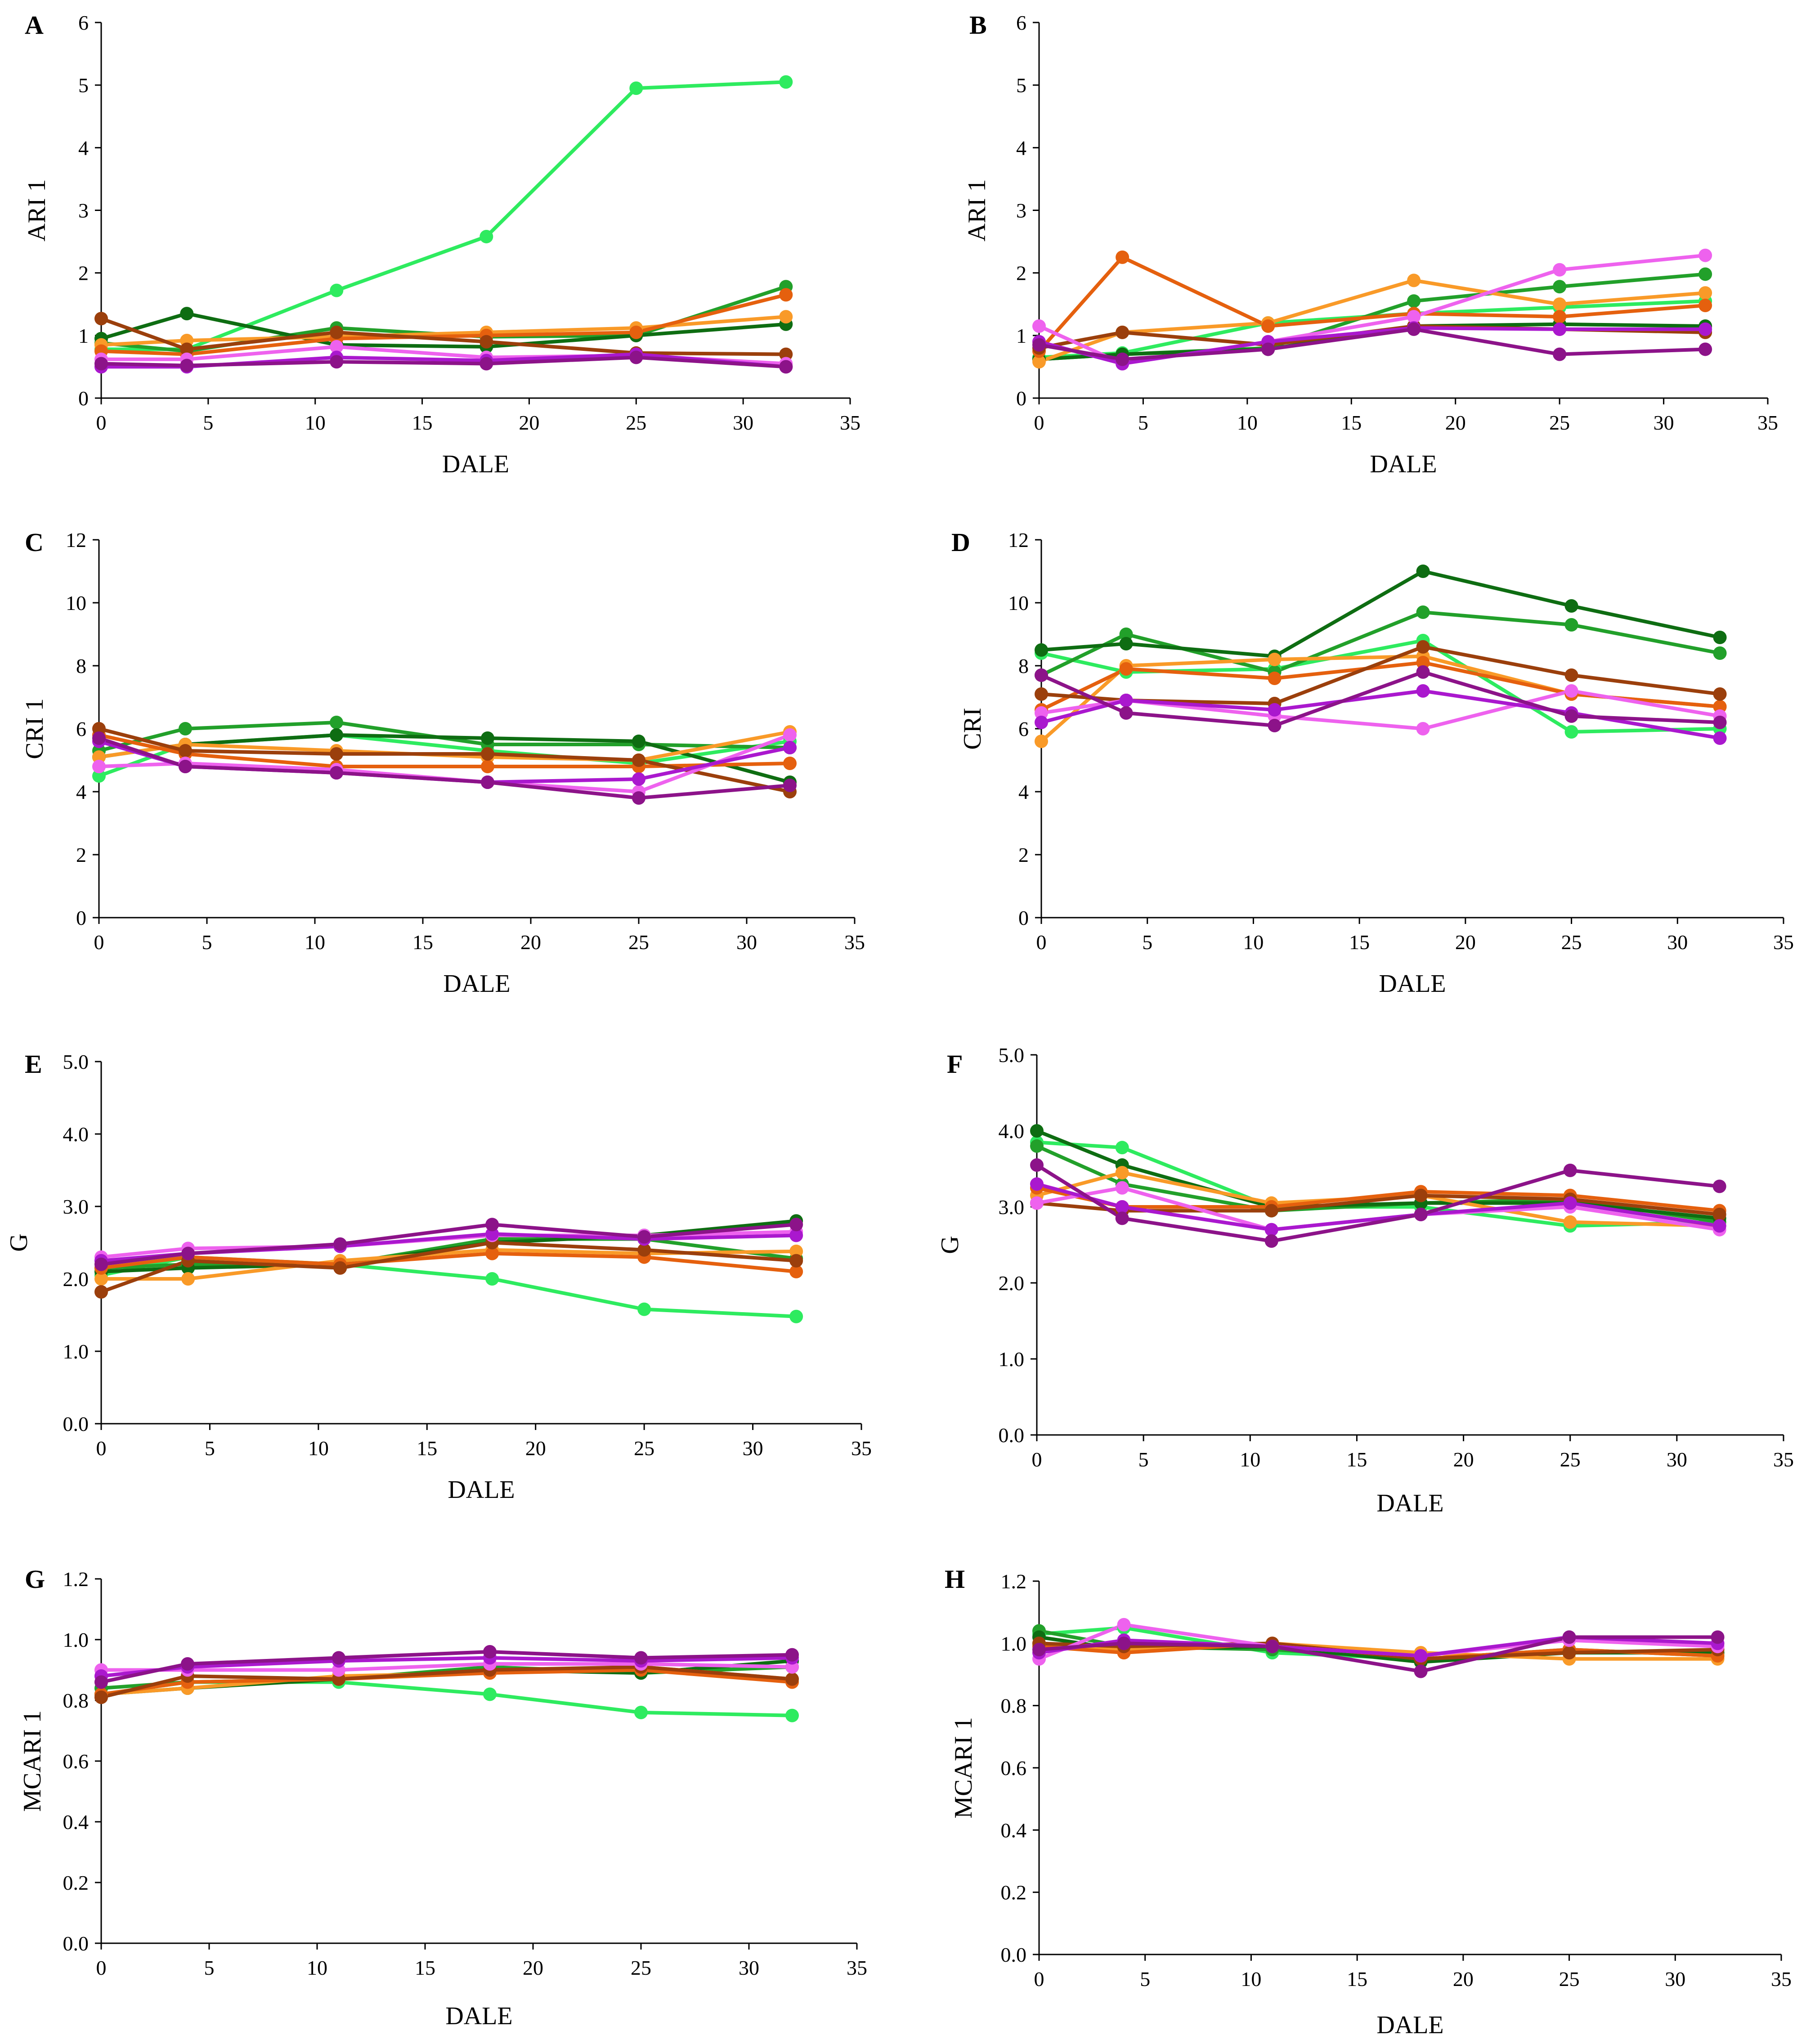 Image resolution: width=1806 pixels, height=2044 pixels. I want to click on x-axis-title: DALE, so click(478, 2016).